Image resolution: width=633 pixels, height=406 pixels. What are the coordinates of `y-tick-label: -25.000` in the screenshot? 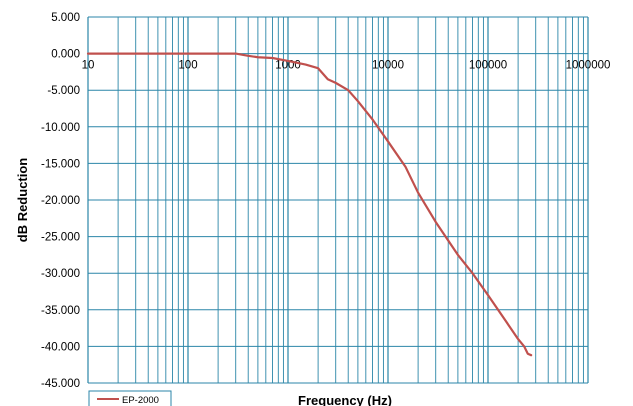 It's located at (60, 238).